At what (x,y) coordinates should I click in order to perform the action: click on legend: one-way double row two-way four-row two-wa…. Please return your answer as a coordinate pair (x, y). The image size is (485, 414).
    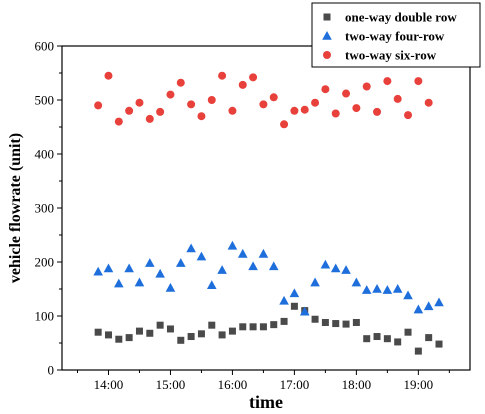
    Looking at the image, I should click on (396, 35).